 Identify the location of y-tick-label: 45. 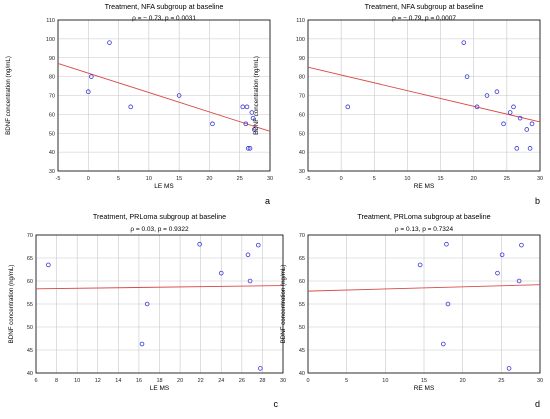
(30, 351).